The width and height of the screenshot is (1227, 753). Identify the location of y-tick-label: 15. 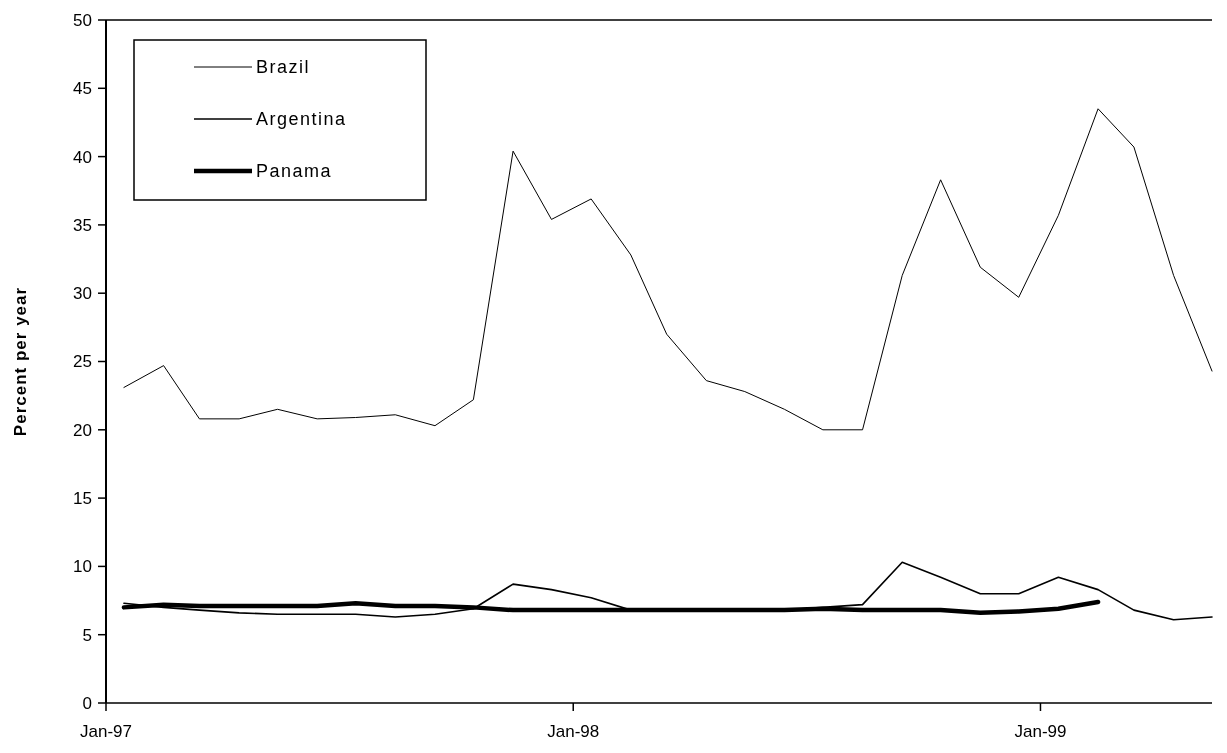
(82, 499).